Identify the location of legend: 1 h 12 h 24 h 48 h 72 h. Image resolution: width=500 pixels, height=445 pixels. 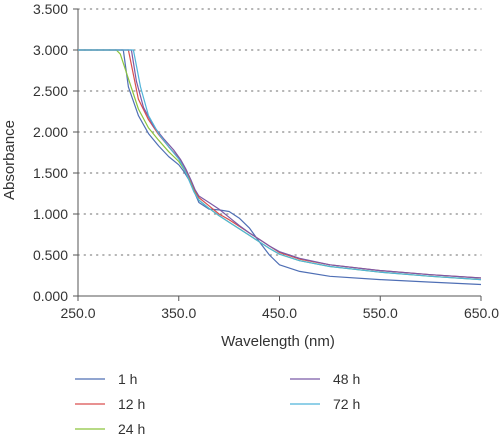
(217, 404).